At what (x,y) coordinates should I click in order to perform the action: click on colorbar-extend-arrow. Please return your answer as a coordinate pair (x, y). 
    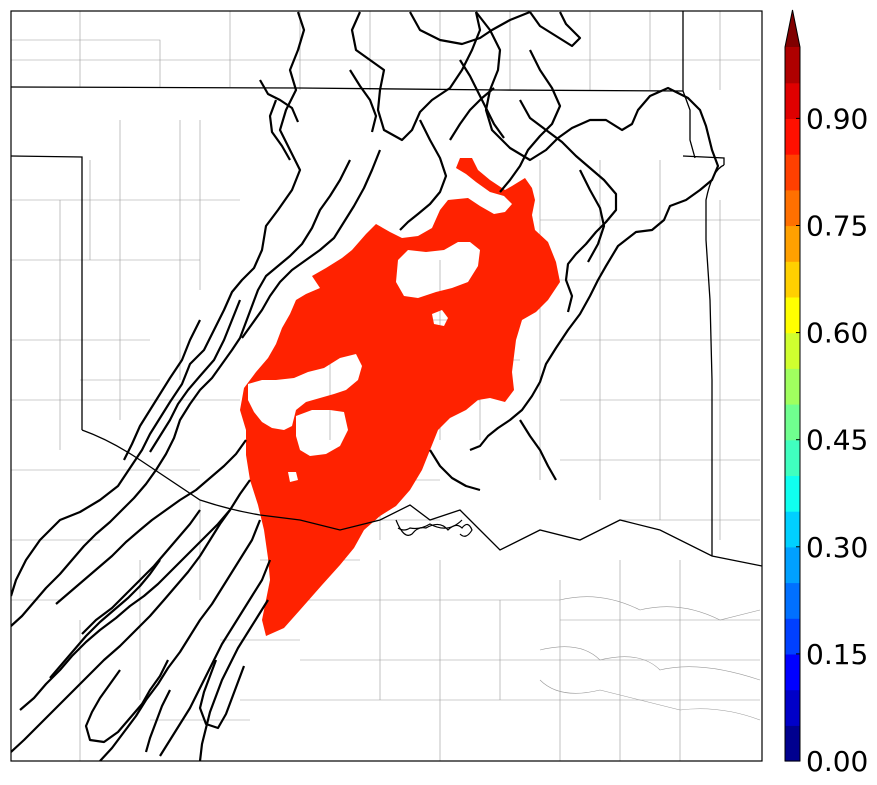
    Looking at the image, I should click on (792, 28).